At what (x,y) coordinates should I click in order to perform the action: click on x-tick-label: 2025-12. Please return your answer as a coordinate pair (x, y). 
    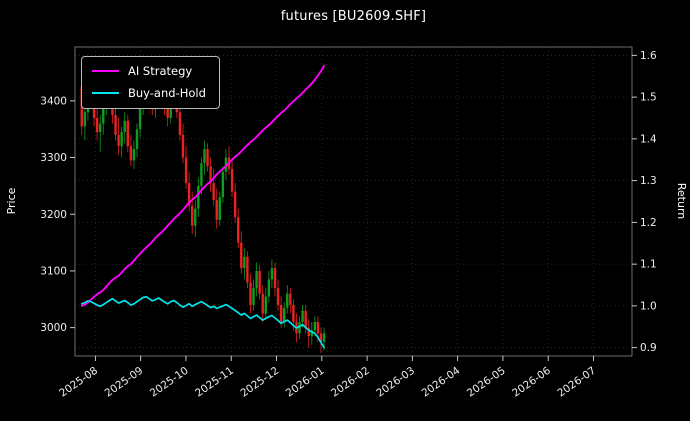
    Looking at the image, I should click on (259, 382).